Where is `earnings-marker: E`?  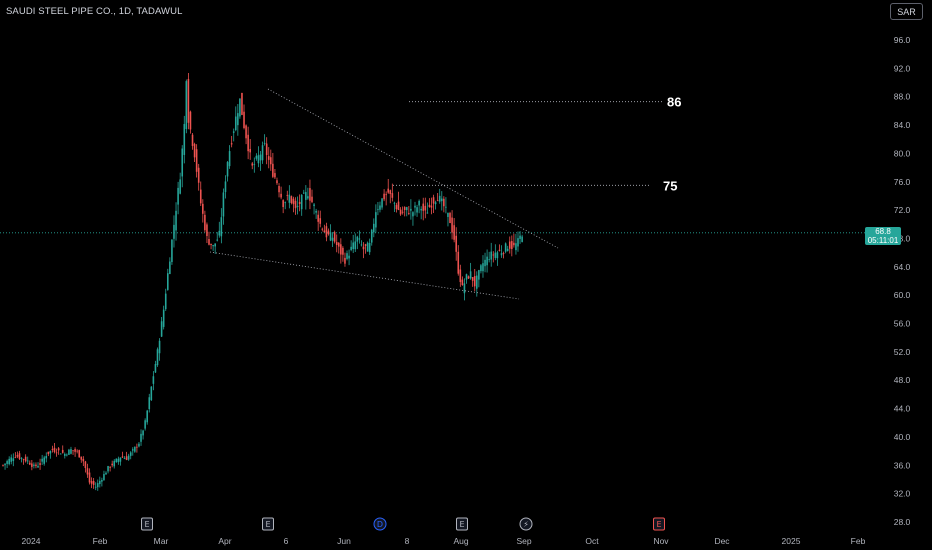 earnings-marker: E is located at coordinates (462, 524).